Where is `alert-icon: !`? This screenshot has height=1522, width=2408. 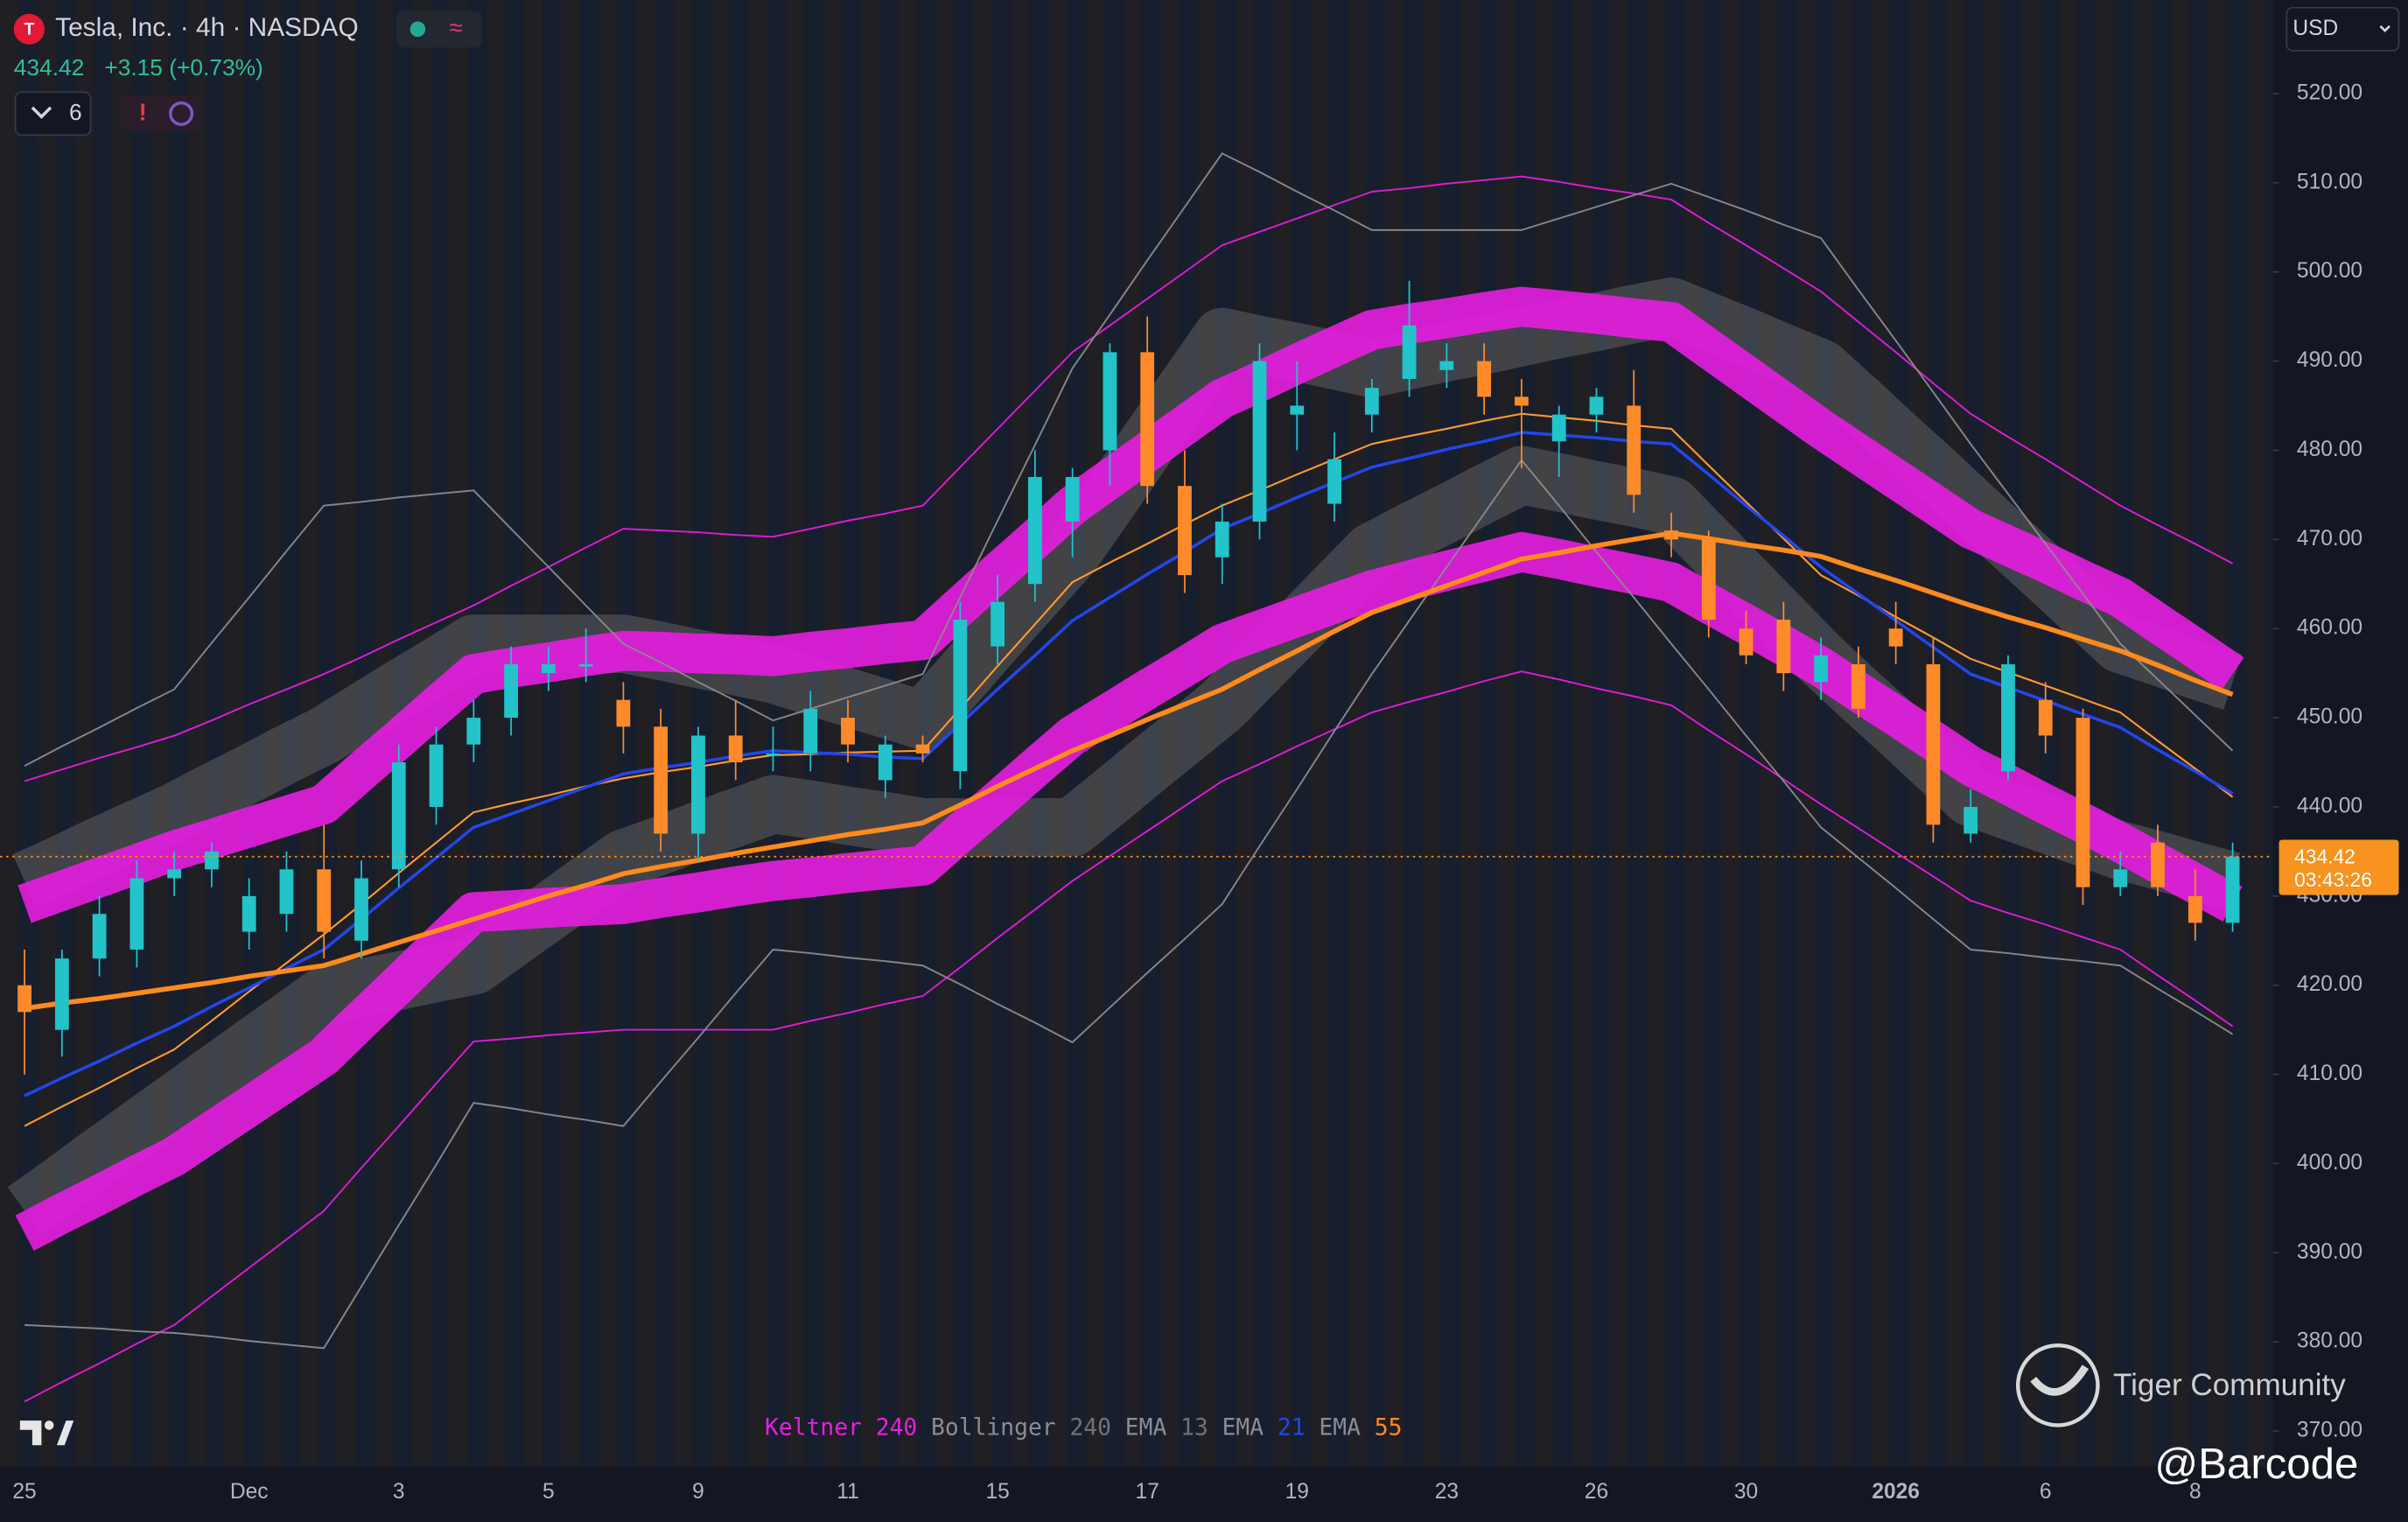 alert-icon: ! is located at coordinates (143, 111).